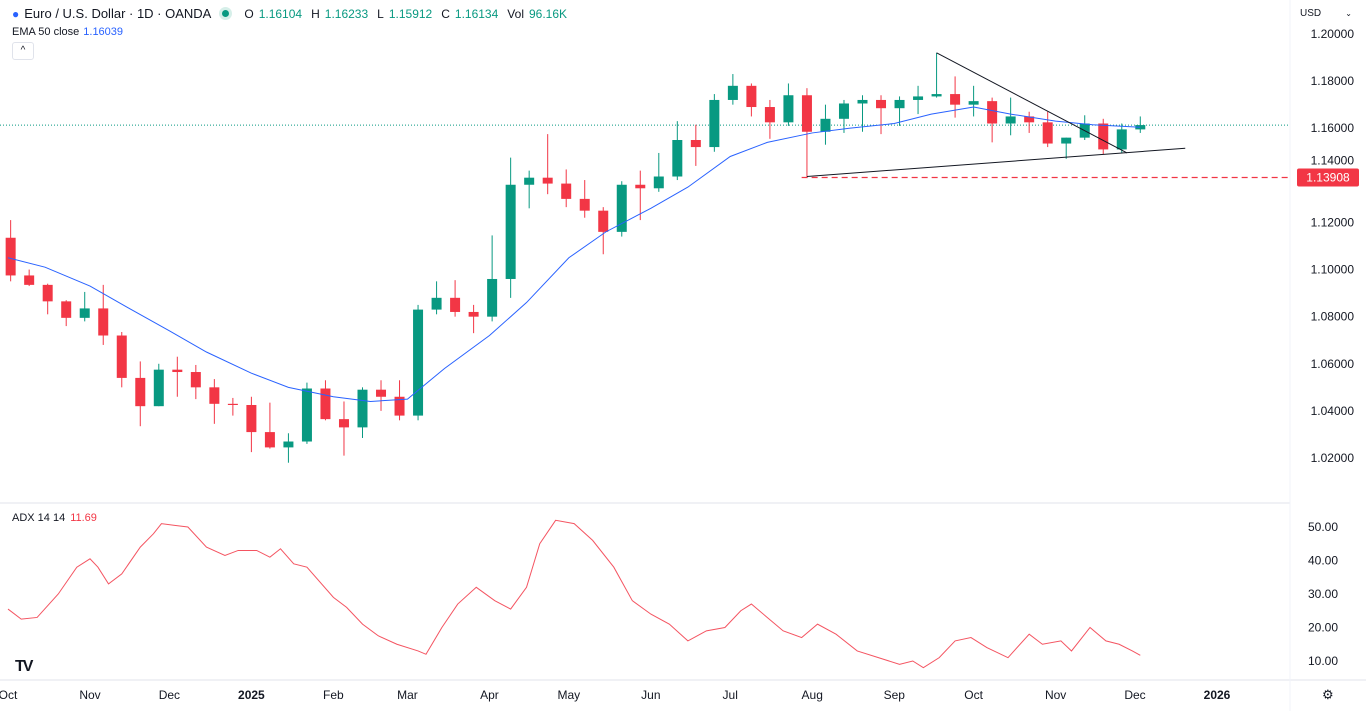 This screenshot has width=1366, height=711. What do you see at coordinates (251, 695) in the screenshot?
I see `time-tick-label: 2025` at bounding box center [251, 695].